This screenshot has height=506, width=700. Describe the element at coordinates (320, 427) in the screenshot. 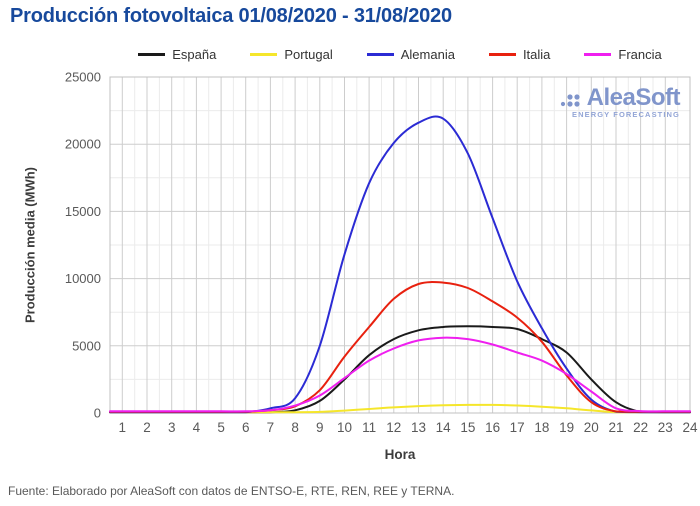

I see `x-tick-label: 9` at that location.